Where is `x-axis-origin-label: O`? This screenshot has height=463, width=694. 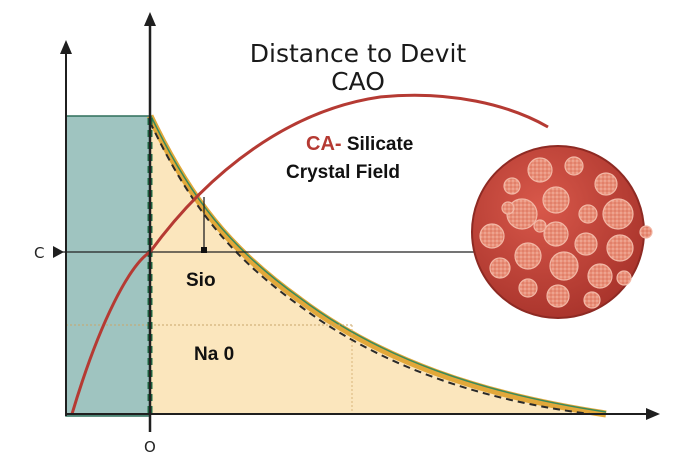
x-axis-origin-label: O is located at coordinates (150, 447).